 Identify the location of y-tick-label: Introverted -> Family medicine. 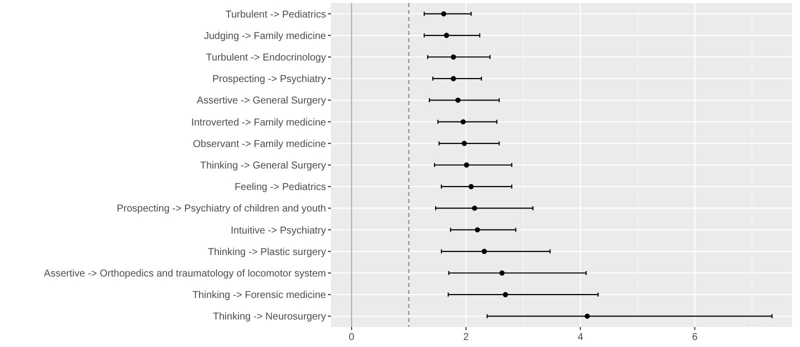
(258, 122).